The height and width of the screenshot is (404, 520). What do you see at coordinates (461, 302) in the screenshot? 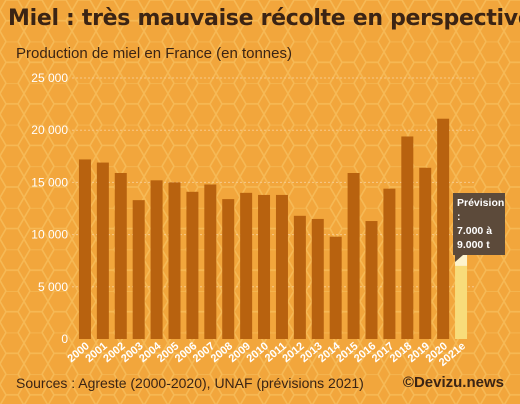
I see `forecast-bar-low` at bounding box center [461, 302].